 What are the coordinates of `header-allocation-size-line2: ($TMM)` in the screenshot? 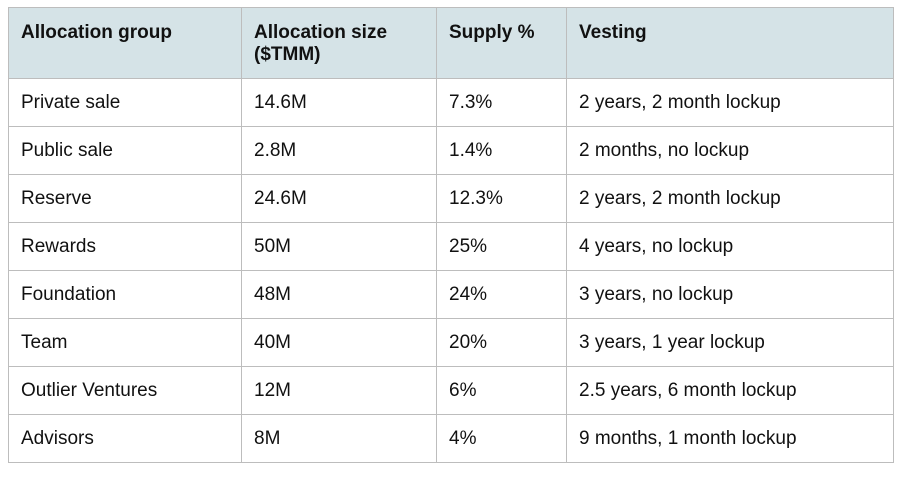 It's located at (287, 54).